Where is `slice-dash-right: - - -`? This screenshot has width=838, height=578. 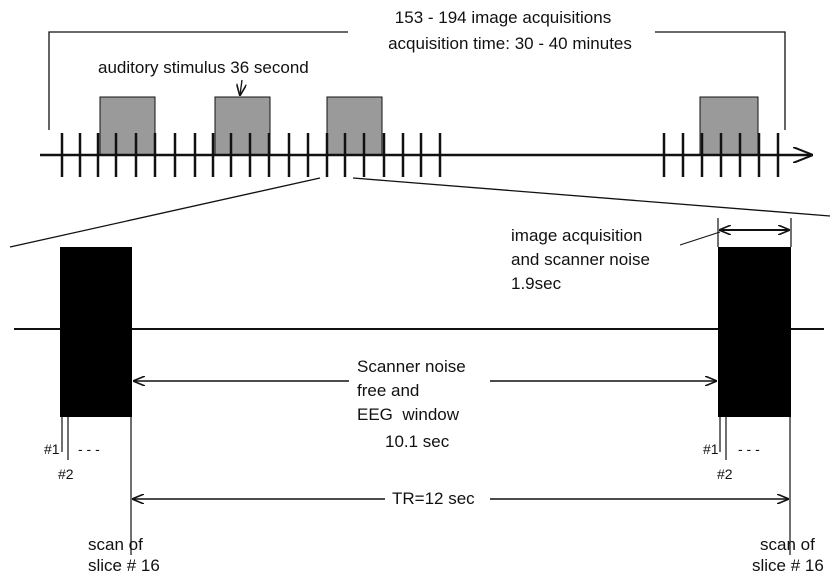
slice-dash-right: - - - is located at coordinates (749, 449).